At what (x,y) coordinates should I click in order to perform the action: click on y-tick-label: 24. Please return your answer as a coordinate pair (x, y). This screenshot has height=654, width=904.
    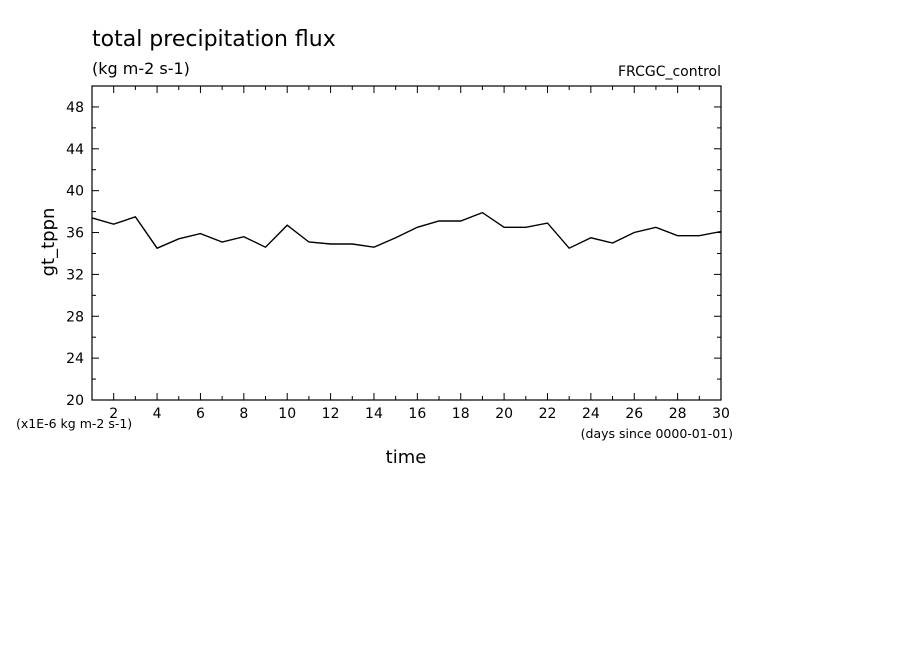
    Looking at the image, I should click on (75, 359).